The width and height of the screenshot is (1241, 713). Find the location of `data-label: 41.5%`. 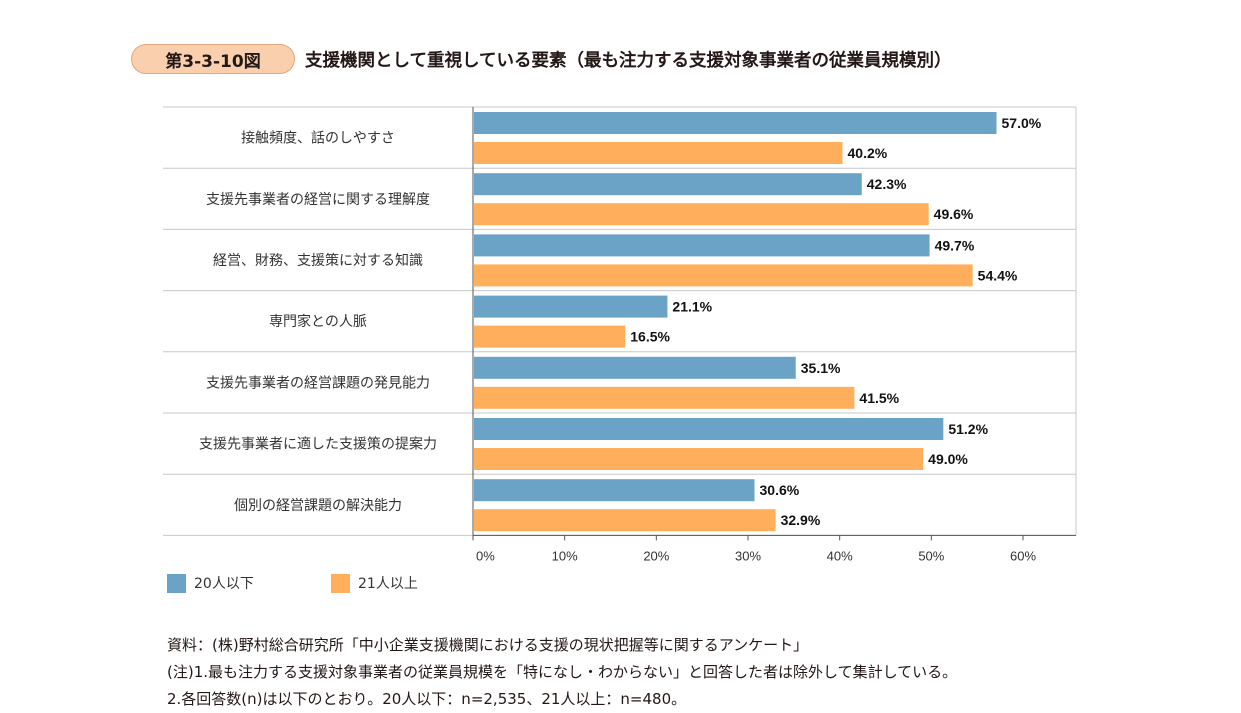

data-label: 41.5% is located at coordinates (879, 398).